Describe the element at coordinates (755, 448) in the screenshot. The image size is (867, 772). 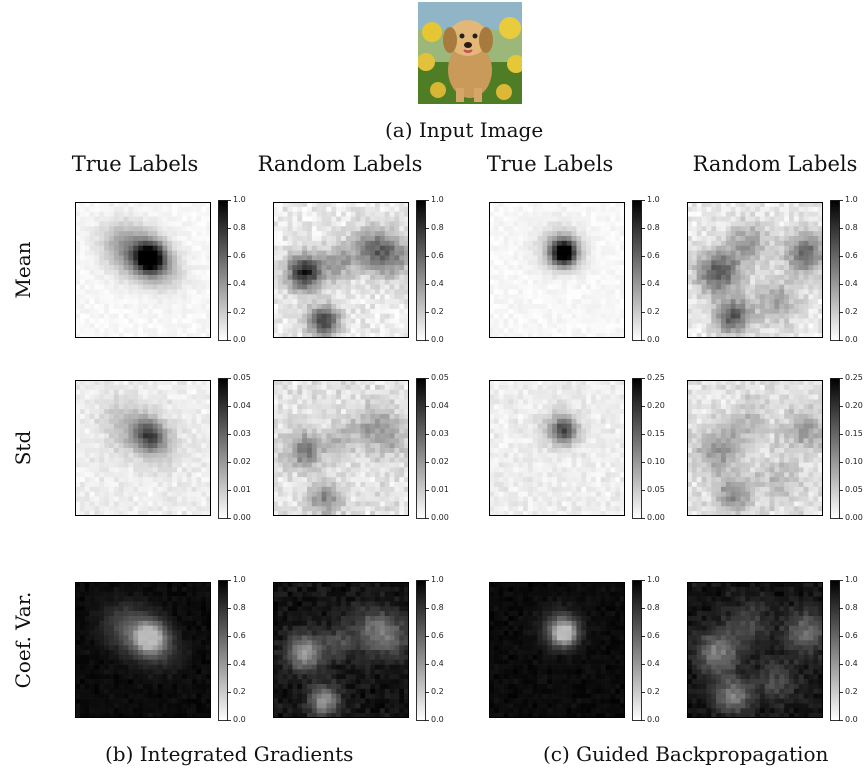
I see `heatmap-std-gb-random` at that location.